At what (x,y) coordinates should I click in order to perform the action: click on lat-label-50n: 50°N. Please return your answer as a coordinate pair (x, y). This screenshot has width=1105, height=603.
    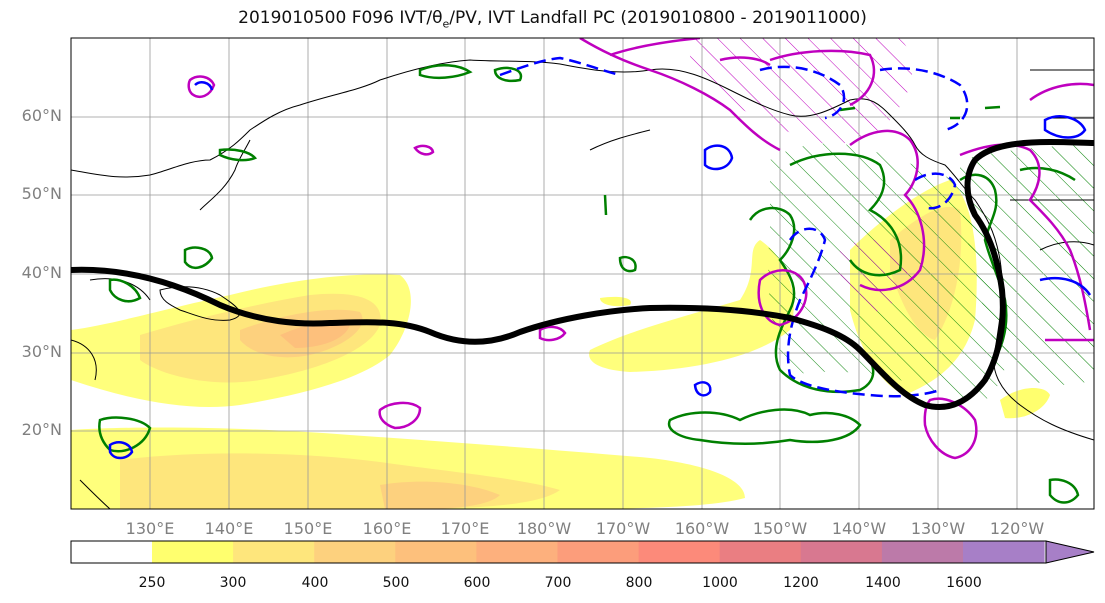
    Looking at the image, I should click on (41, 193).